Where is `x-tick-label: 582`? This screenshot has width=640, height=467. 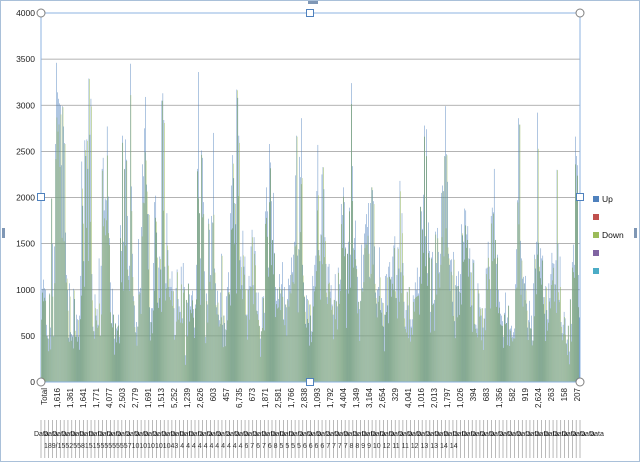 x-tick-label: 582 is located at coordinates (512, 394).